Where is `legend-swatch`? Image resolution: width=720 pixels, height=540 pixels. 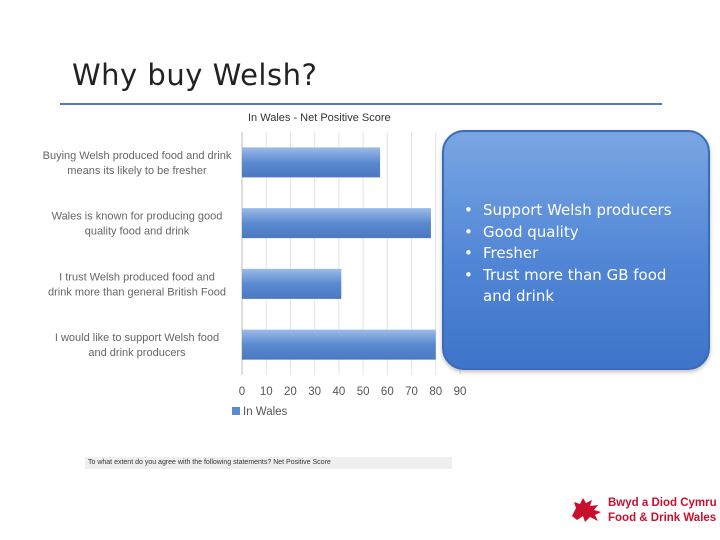 legend-swatch is located at coordinates (236, 411).